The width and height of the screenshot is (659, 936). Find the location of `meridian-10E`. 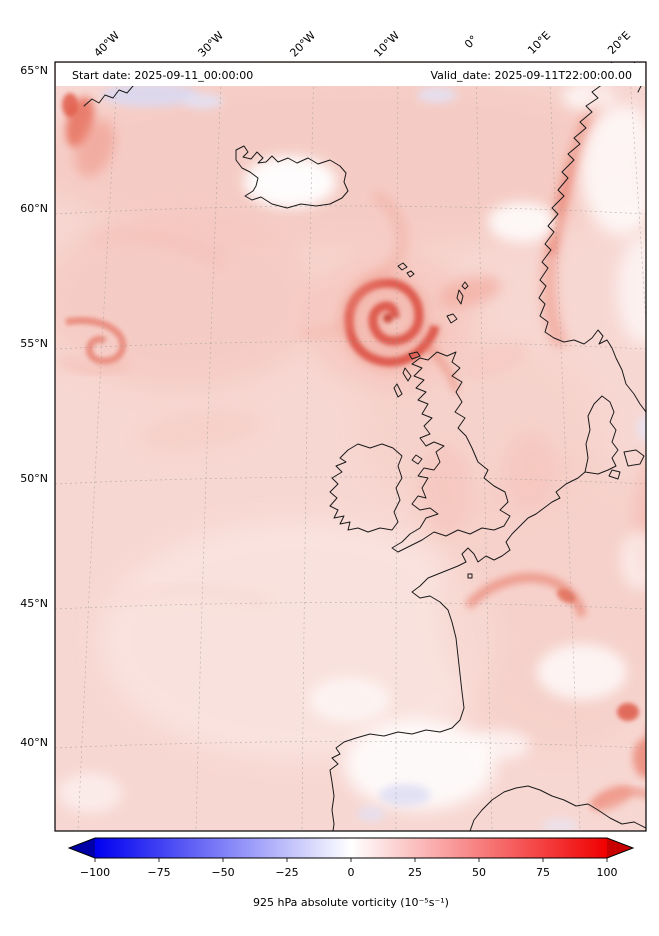

meridian-10E is located at coordinates (564, 446).